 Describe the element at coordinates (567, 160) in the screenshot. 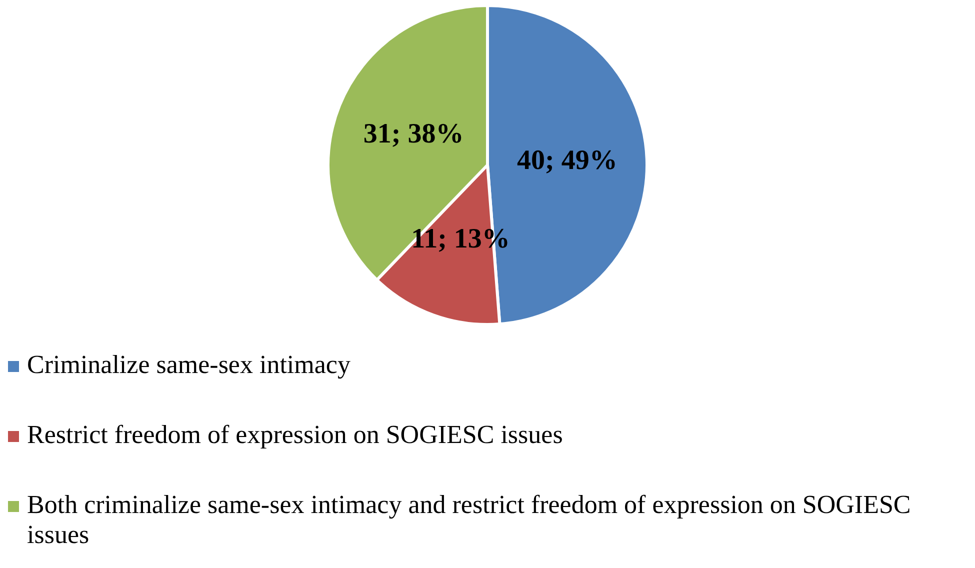

I see `data-label: 40; 49%` at that location.